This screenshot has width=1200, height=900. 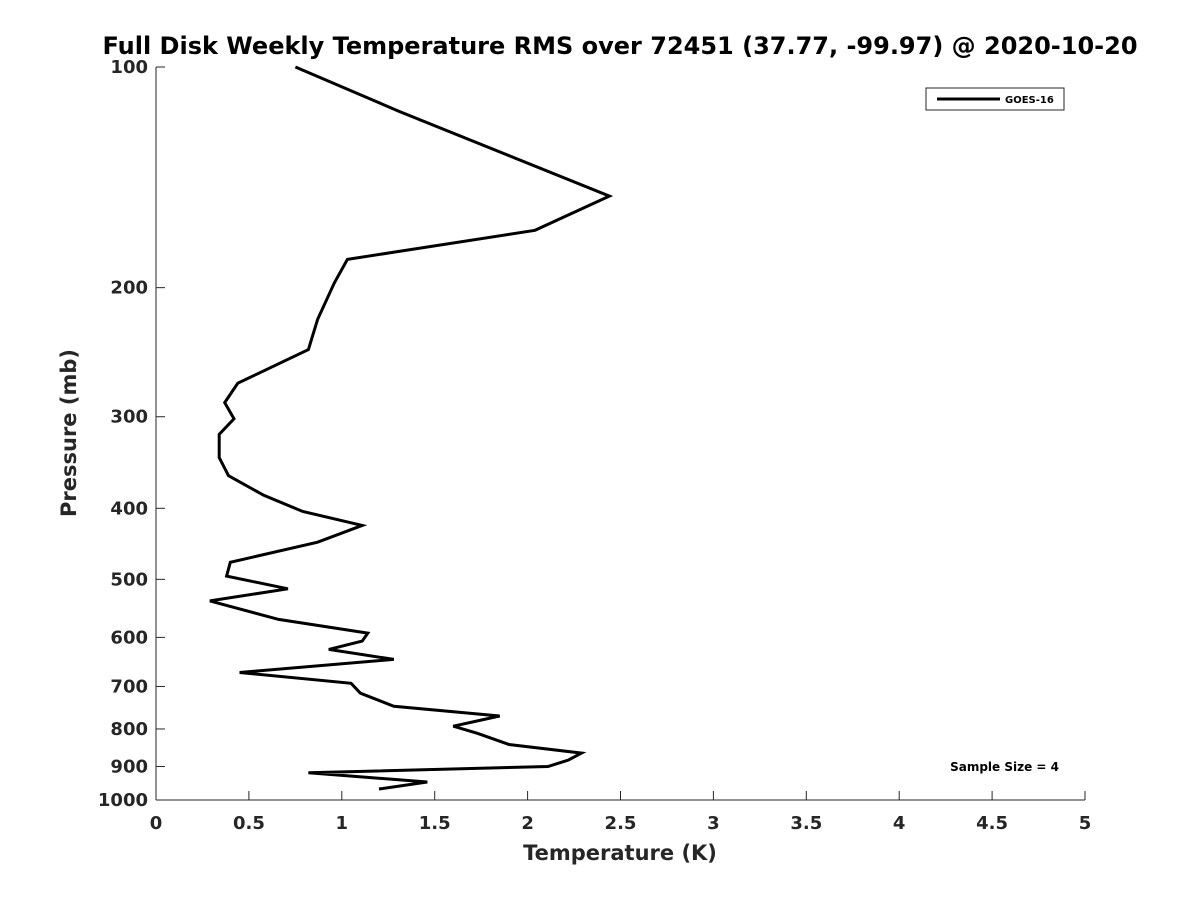 I want to click on y-axis-label: Pressure (mb), so click(x=69, y=433).